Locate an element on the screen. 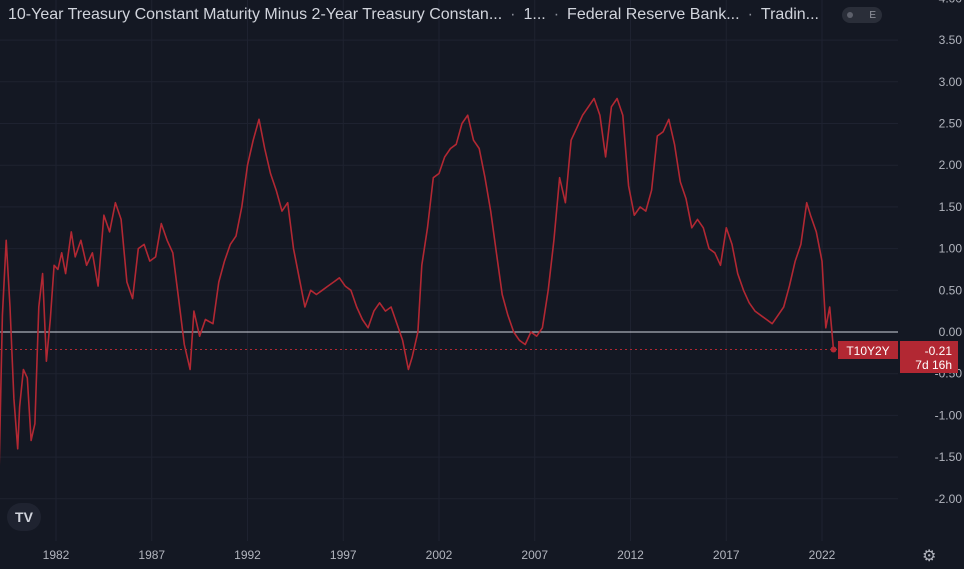  x-tick-label: 1982 is located at coordinates (56, 555).